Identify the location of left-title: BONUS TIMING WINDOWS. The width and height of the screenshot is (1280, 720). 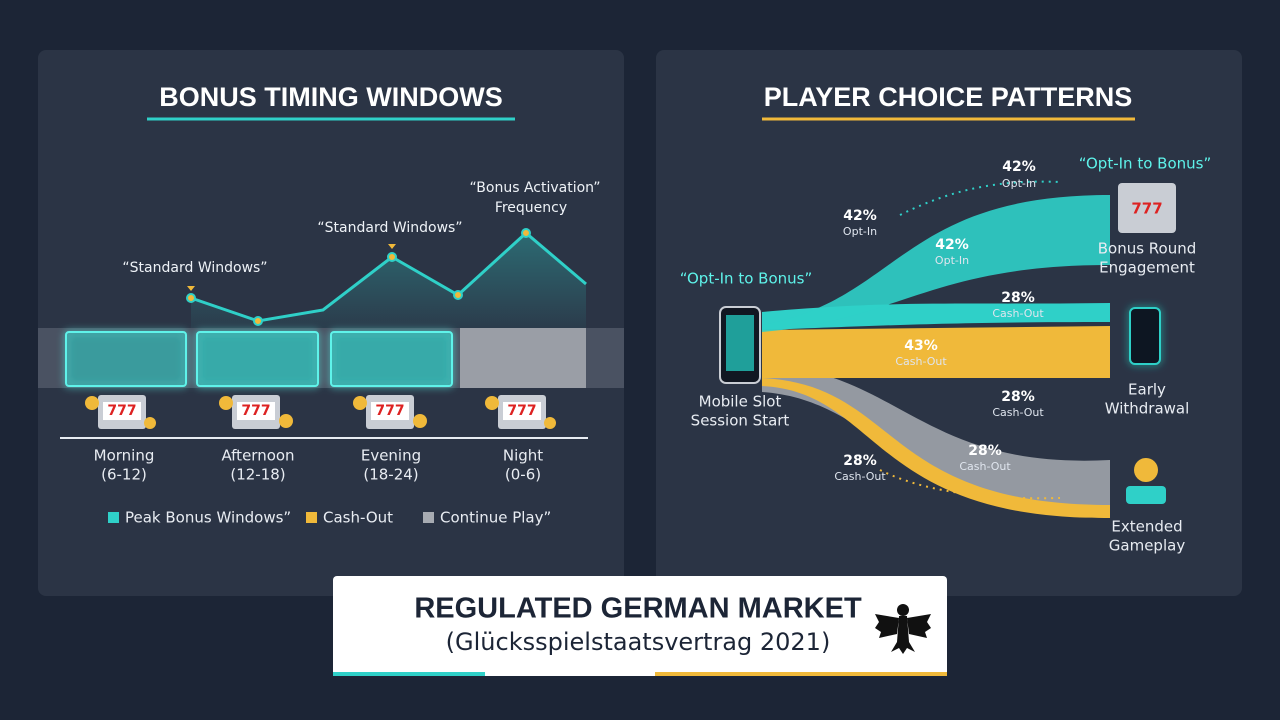
(330, 97).